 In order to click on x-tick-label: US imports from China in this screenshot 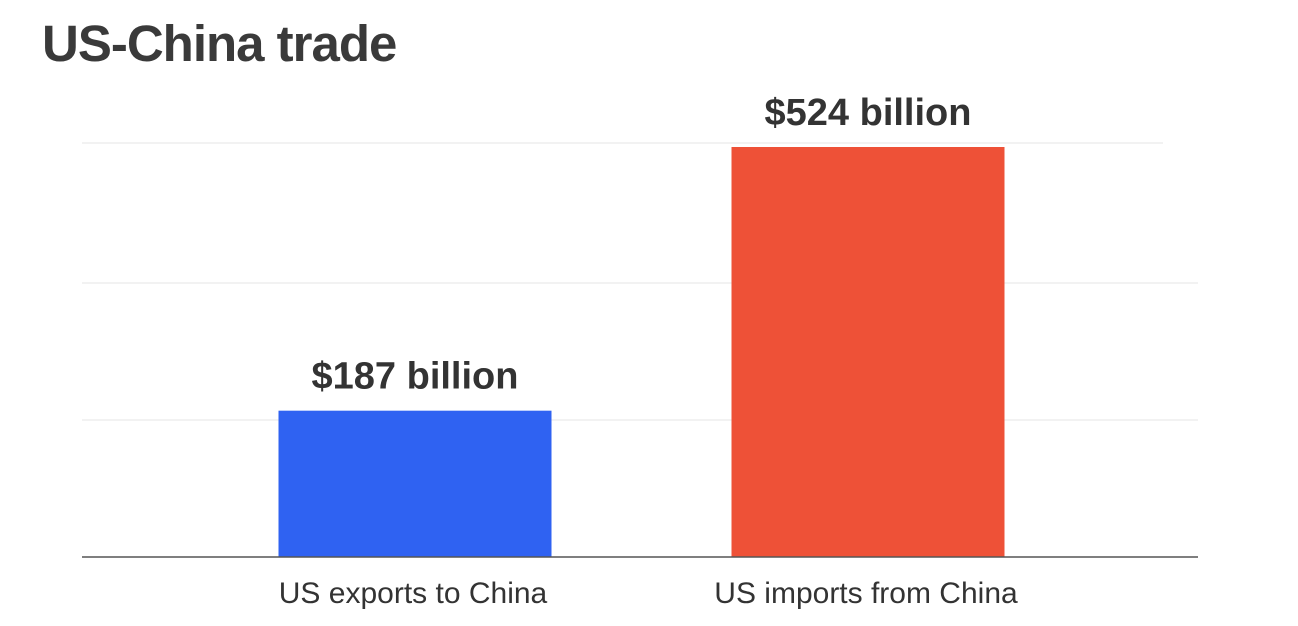, I will do `click(866, 593)`.